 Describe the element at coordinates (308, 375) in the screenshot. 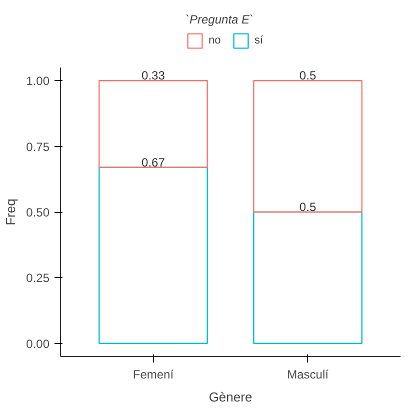

I see `x-tick-label: Masculí` at that location.